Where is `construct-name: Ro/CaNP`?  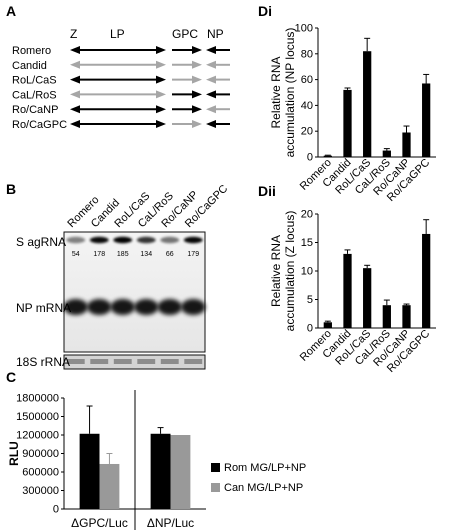
construct-name: Ro/CaNP is located at coordinates (35, 110).